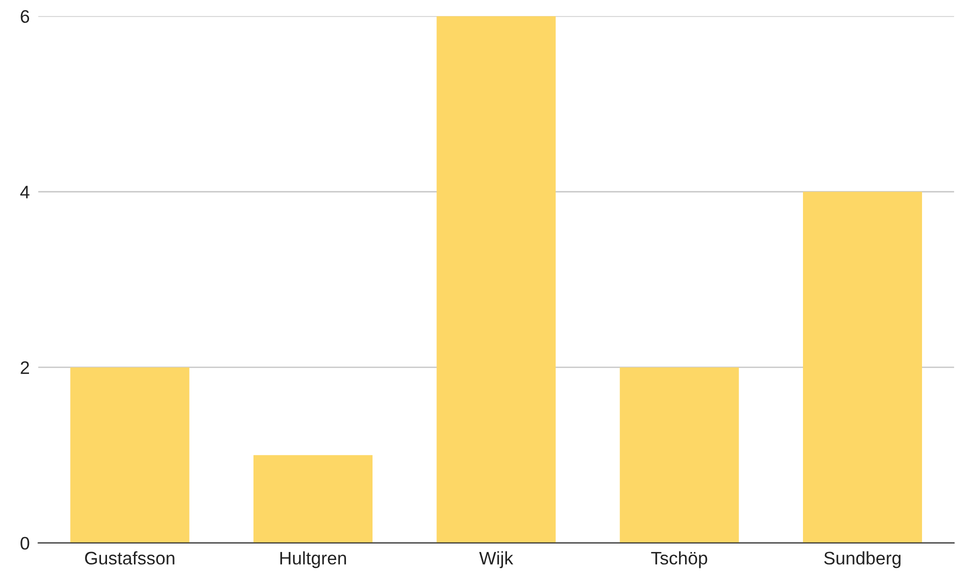  I want to click on x-tick-label: Wijk, so click(496, 559).